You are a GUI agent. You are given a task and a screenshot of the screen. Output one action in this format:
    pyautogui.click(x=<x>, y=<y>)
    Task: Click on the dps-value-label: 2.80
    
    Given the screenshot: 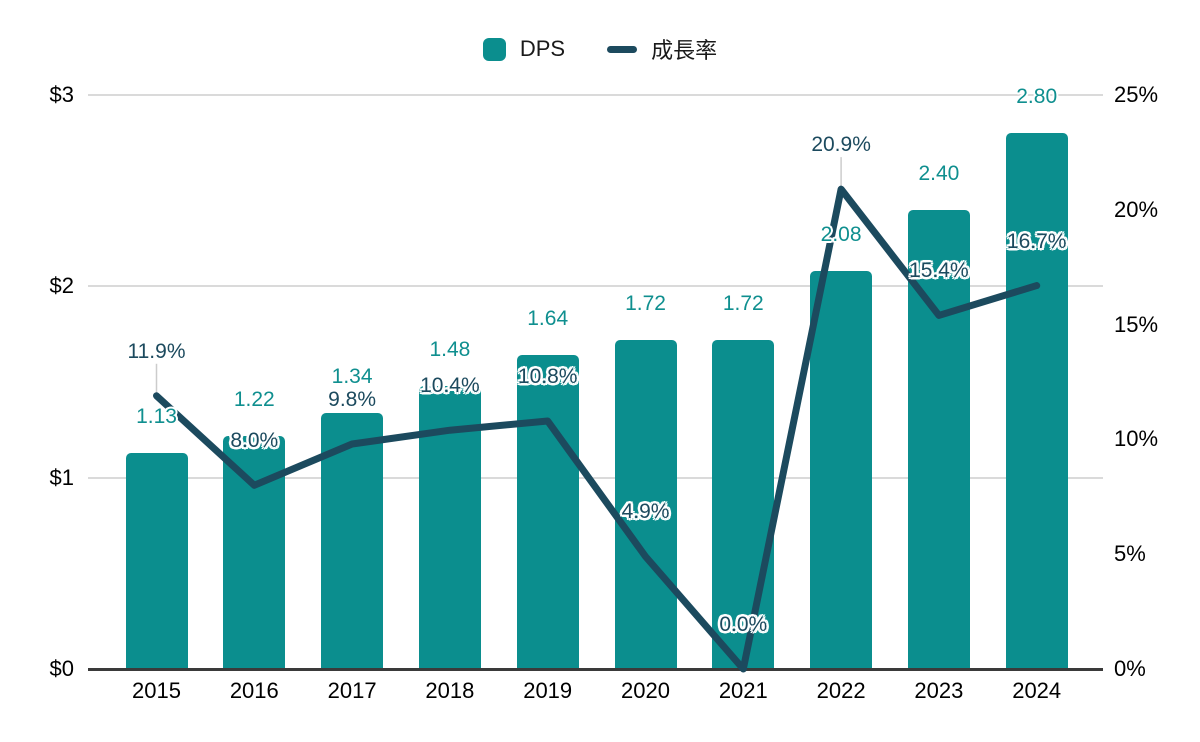 What is the action you would take?
    pyautogui.click(x=1037, y=97)
    